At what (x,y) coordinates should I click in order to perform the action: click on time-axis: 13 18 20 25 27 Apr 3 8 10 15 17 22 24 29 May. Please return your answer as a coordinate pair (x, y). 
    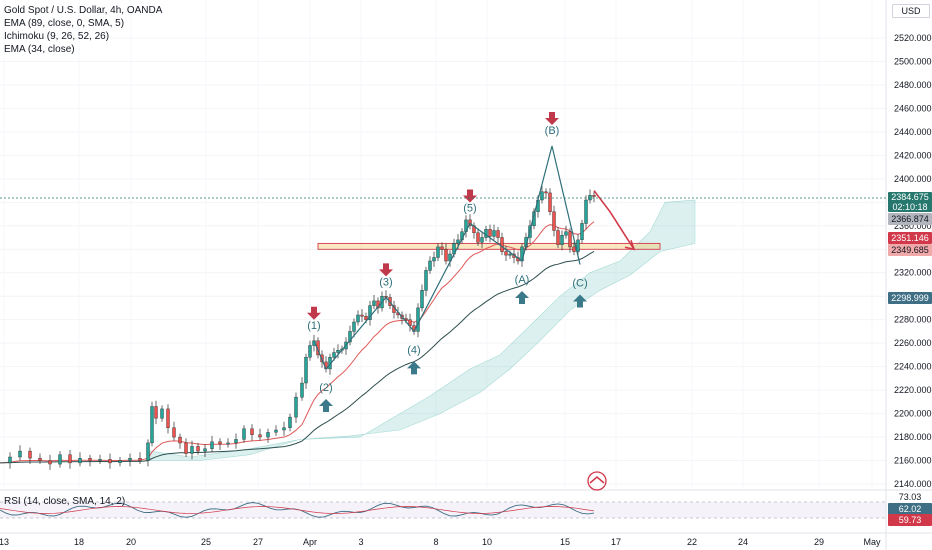
    Looking at the image, I should click on (466, 539).